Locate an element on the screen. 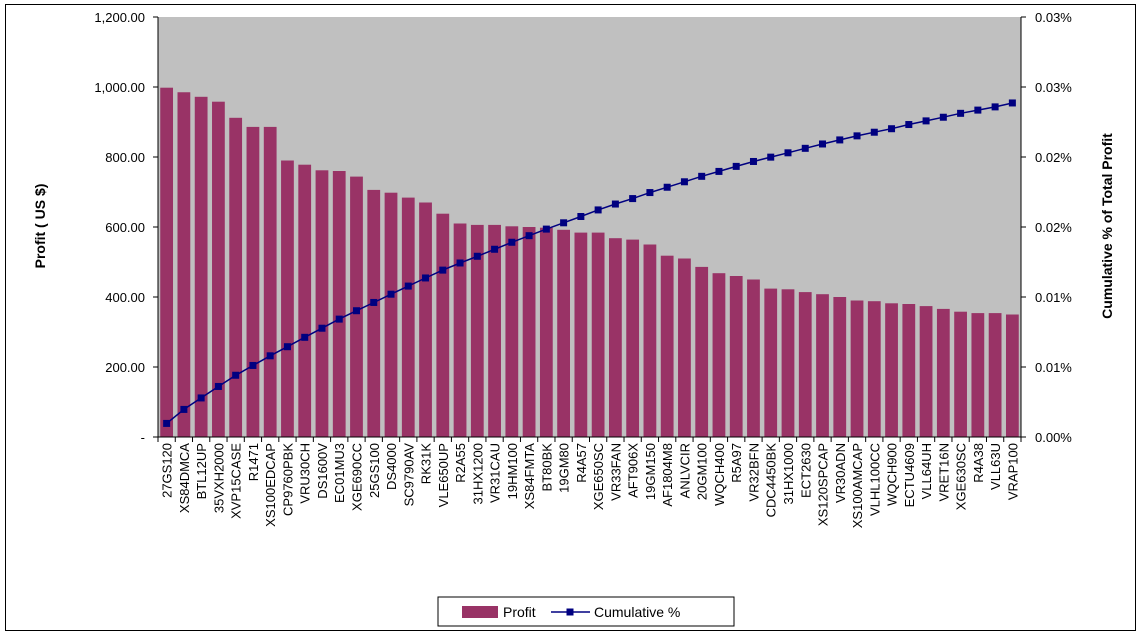  y-tick-label: 1,000.00 is located at coordinates (119, 87).